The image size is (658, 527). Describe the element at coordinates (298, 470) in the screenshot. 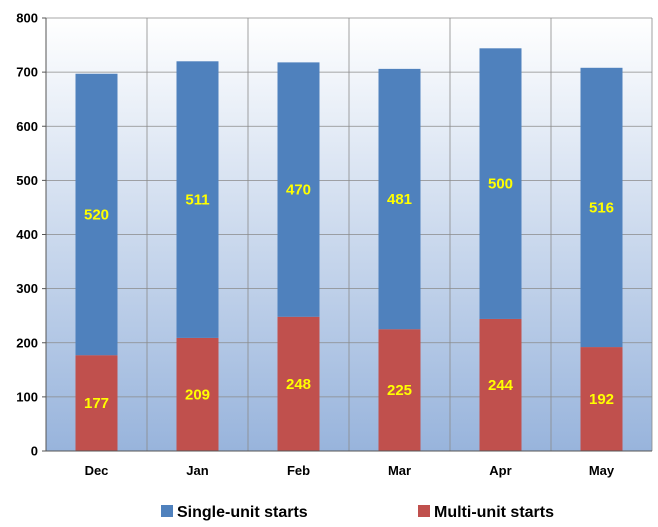

I see `x-tick-label: Feb` at that location.